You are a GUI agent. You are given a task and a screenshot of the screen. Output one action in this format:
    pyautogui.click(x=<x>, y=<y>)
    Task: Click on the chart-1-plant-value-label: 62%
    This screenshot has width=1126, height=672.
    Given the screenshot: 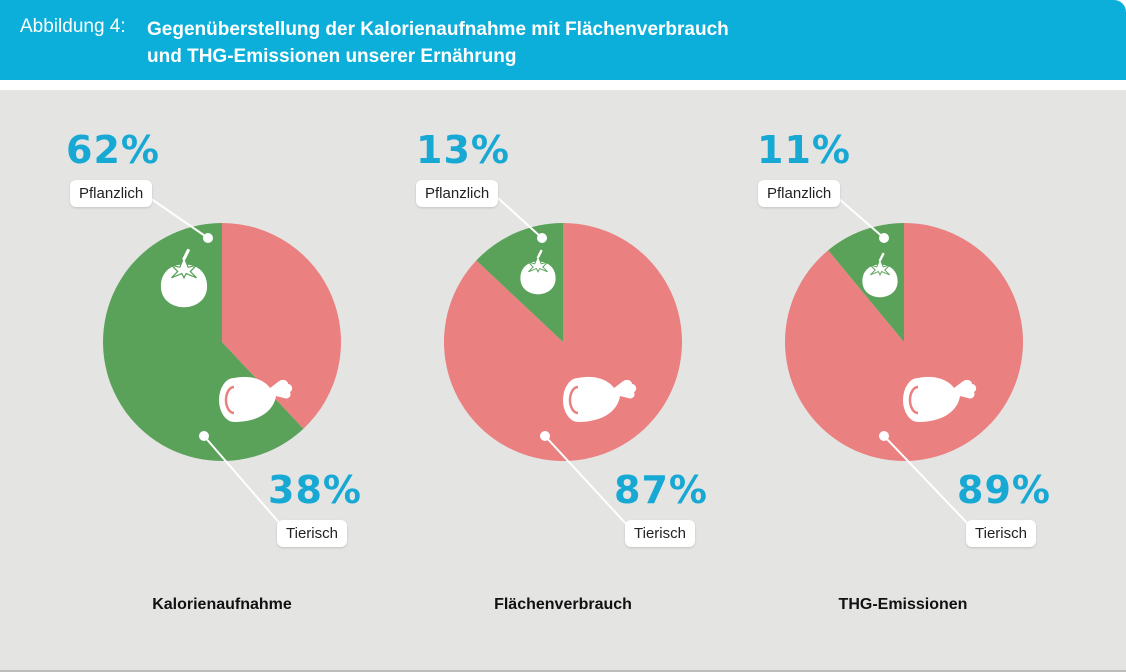 What is the action you would take?
    pyautogui.click(x=113, y=150)
    